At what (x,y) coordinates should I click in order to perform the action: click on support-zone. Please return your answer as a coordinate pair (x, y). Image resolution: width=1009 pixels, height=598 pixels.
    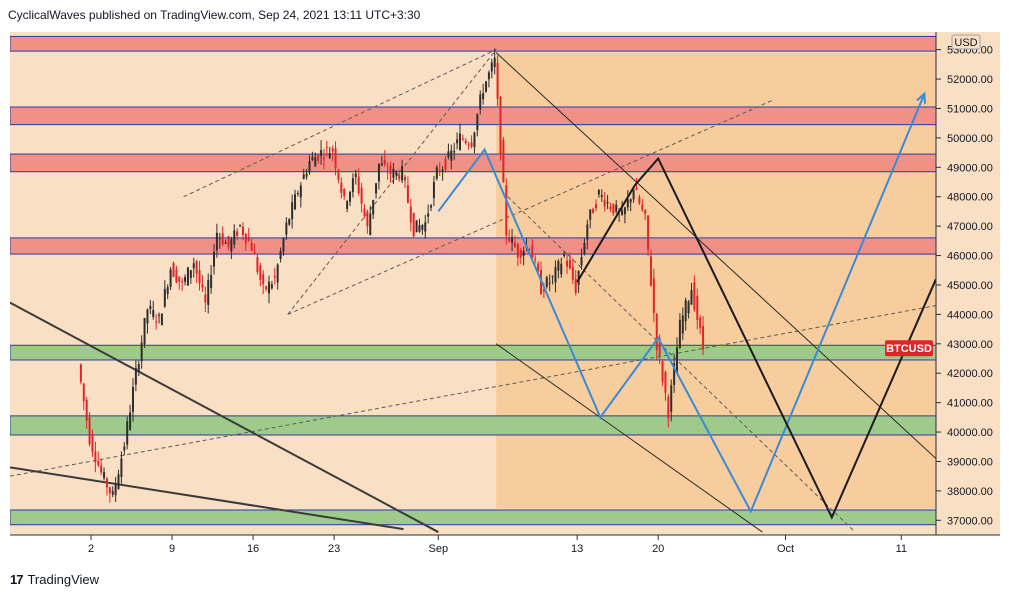
    Looking at the image, I should click on (473, 352).